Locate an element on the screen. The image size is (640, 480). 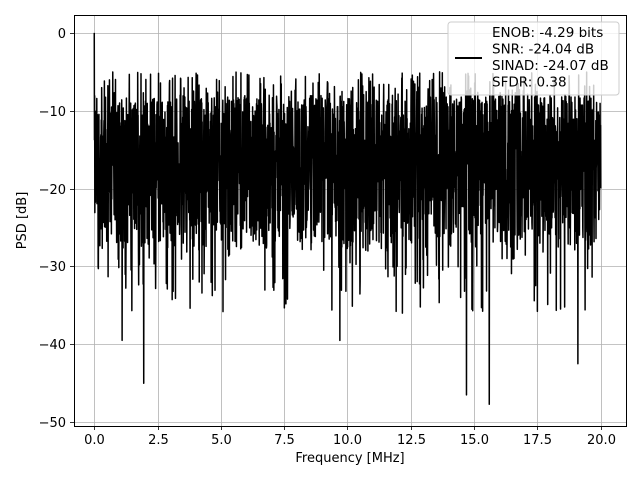
x-tick-label: 12.5 is located at coordinates (411, 440).